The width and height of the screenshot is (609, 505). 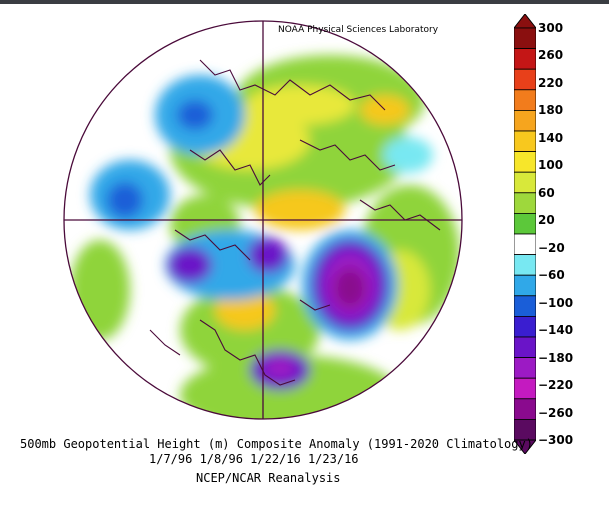 What do you see at coordinates (268, 478) in the screenshot?
I see `caption-source: NCEP/NCAR Reanalysis` at bounding box center [268, 478].